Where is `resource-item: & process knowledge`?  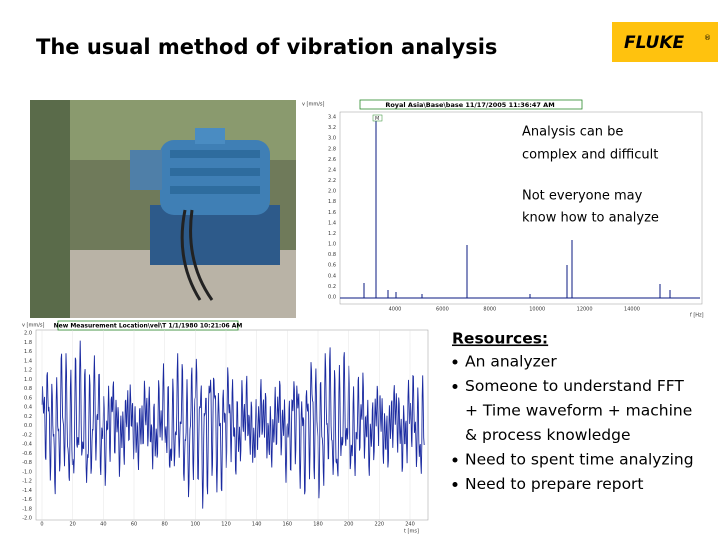 resource-item: & process knowledge is located at coordinates (548, 435).